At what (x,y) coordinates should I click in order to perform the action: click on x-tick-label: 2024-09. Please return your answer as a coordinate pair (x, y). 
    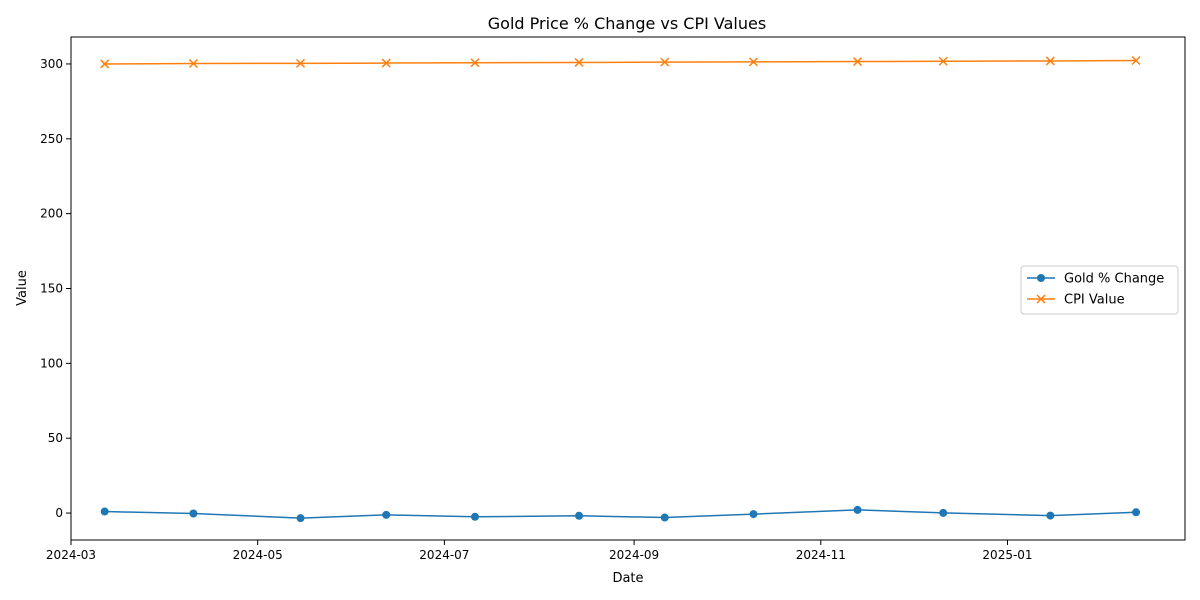
    Looking at the image, I should click on (634, 555).